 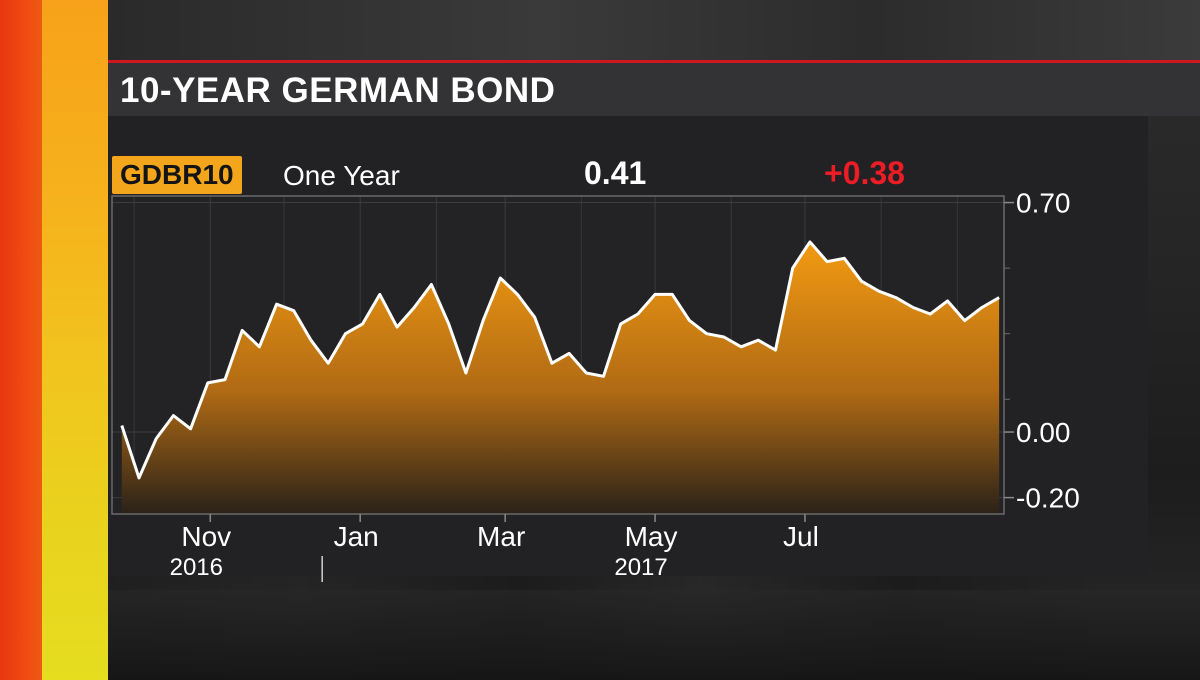 I want to click on change-value: +0.38, so click(x=864, y=173).